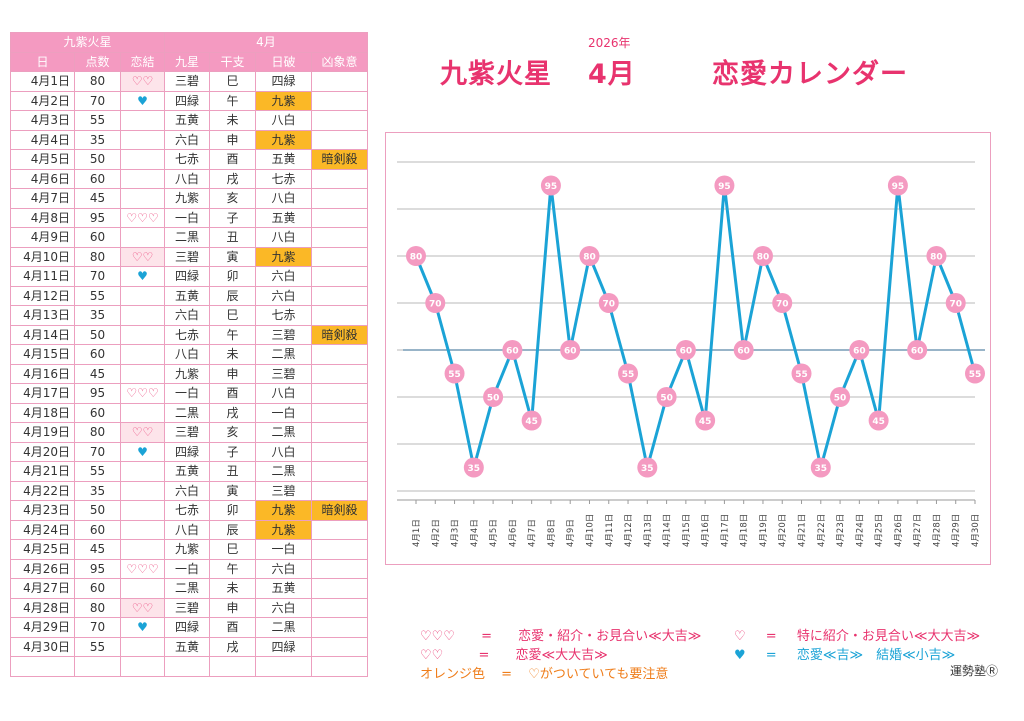 This screenshot has height=721, width=1024. Describe the element at coordinates (232, 198) in the screenshot. I see `eto-cell: 亥` at that location.